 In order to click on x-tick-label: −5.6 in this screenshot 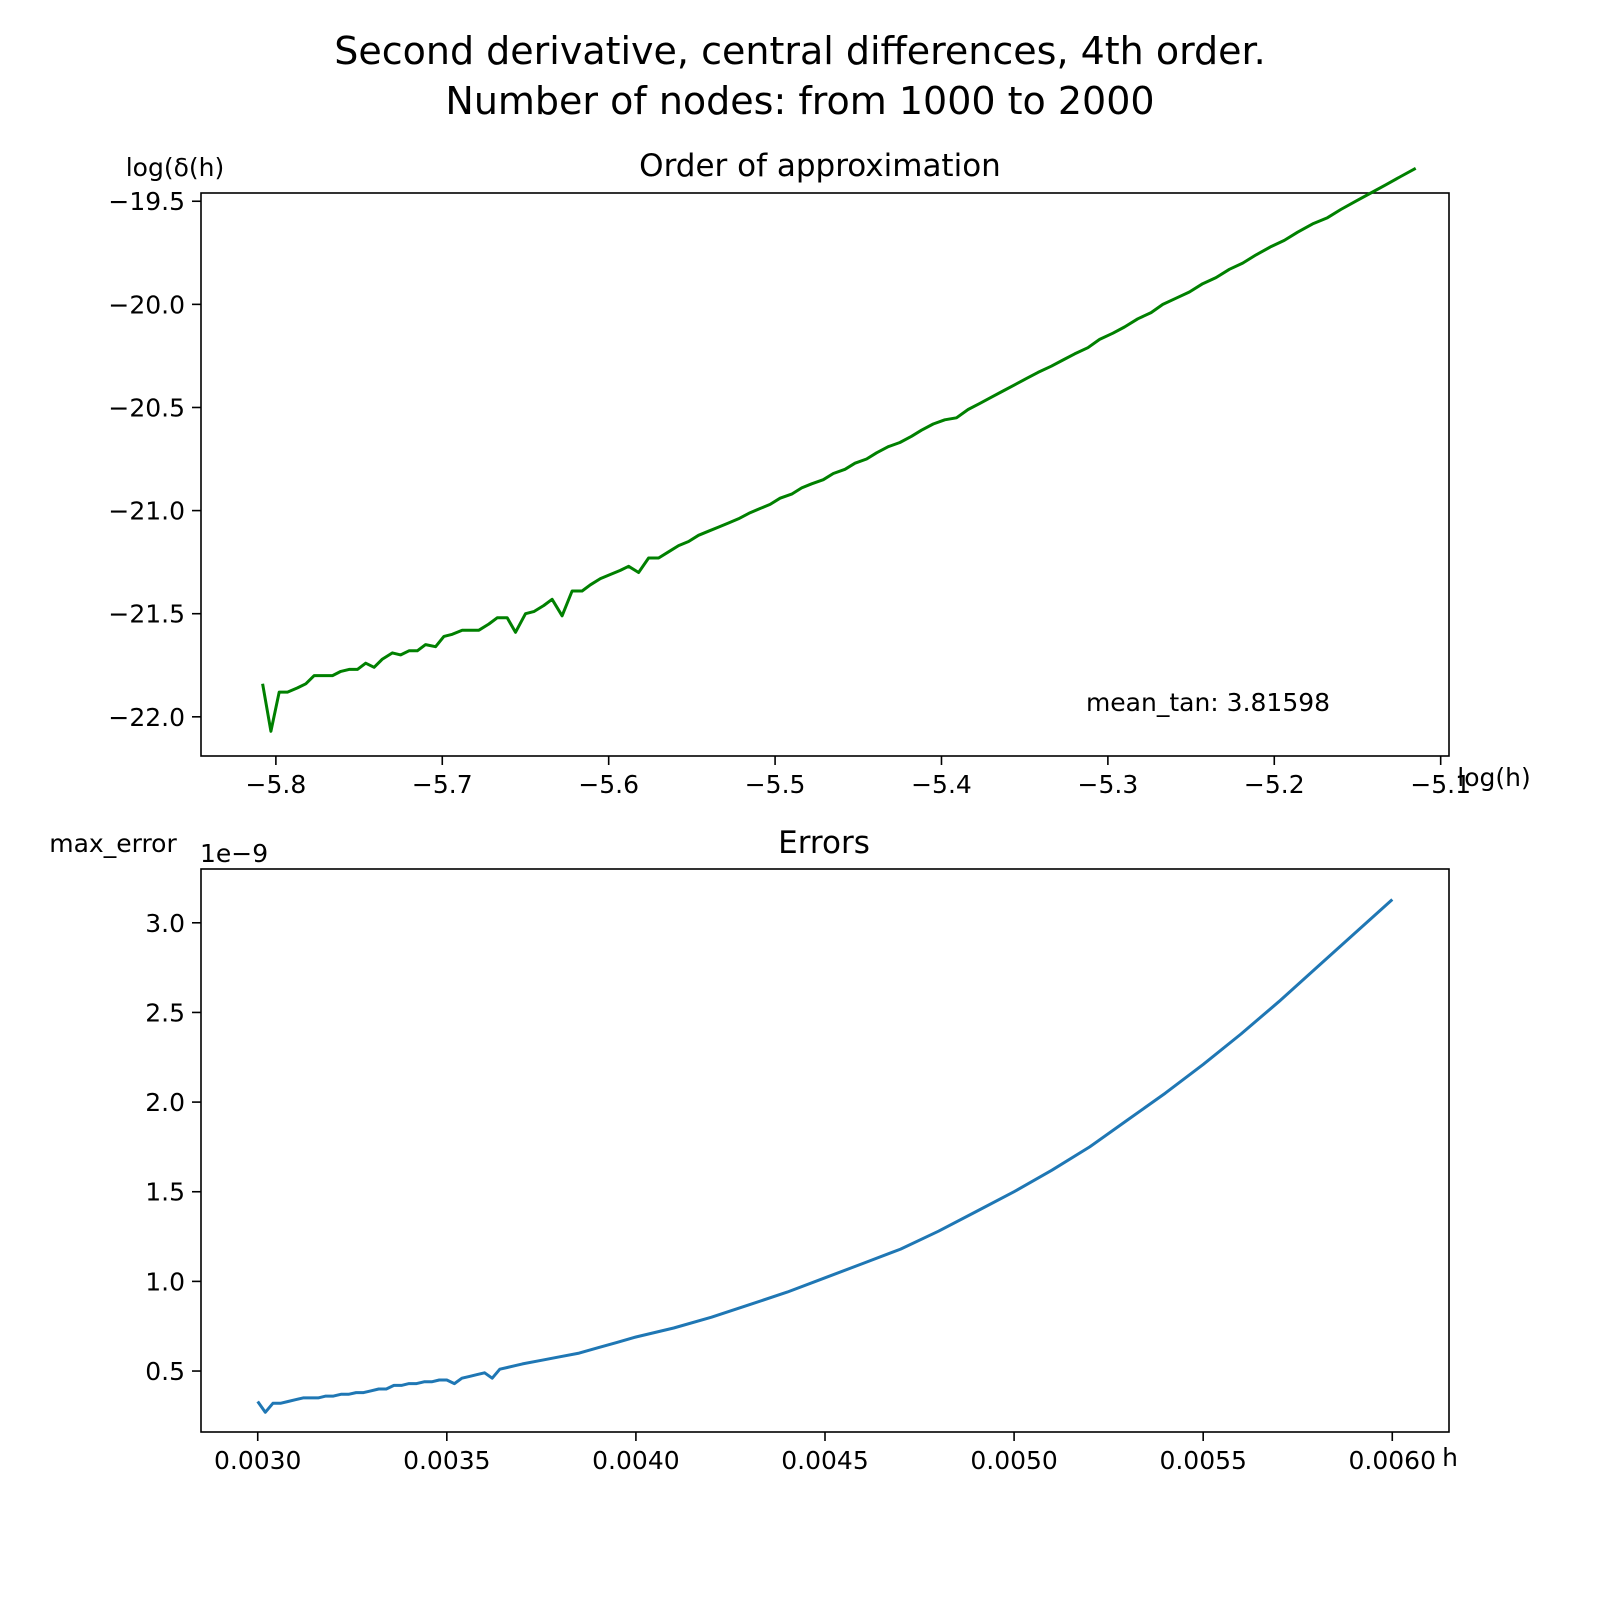, I will do `click(608, 784)`.